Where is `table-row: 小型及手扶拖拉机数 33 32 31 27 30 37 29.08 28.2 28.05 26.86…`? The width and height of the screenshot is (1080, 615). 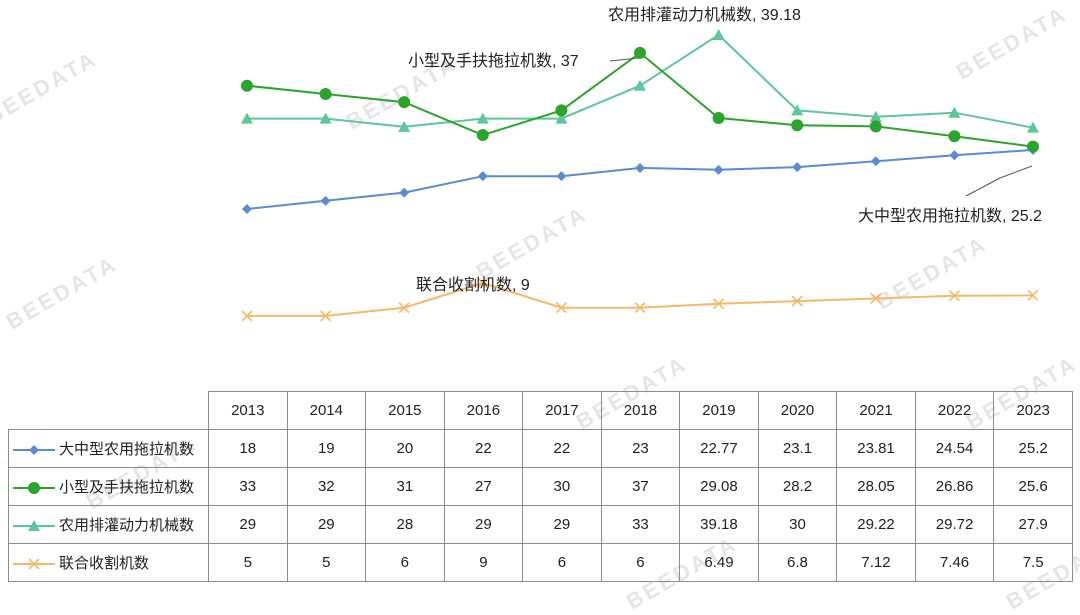
table-row: 小型及手扶拖拉机数 33 32 31 27 30 37 29.08 28.2 28.05 26.86… is located at coordinates (540, 486).